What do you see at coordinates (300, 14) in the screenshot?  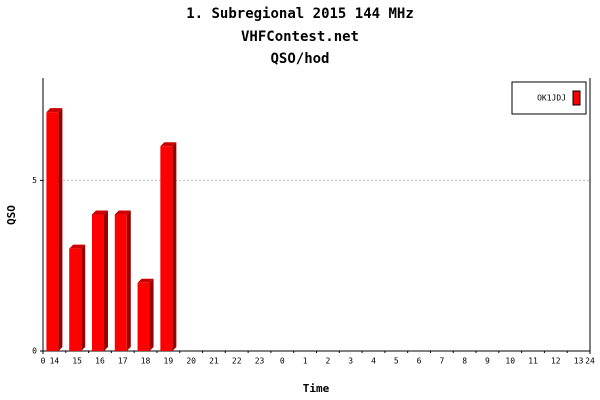 I see `chart-title: 1. Subregional 2015 144 MHz` at bounding box center [300, 14].